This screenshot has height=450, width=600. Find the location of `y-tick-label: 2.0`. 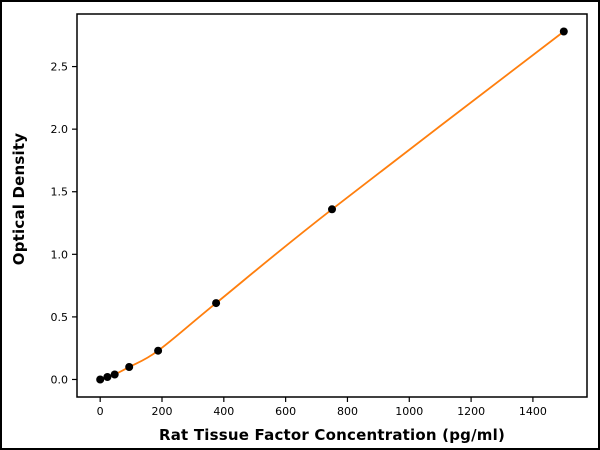

y-tick-label: 2.0 is located at coordinates (60, 129).